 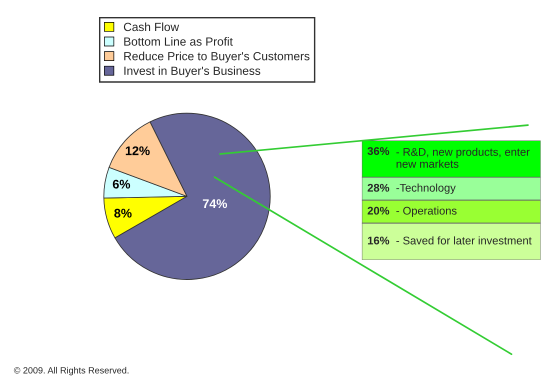 What do you see at coordinates (463, 158) in the screenshot?
I see `category-label: - R&D, new products, enter new markets` at bounding box center [463, 158].